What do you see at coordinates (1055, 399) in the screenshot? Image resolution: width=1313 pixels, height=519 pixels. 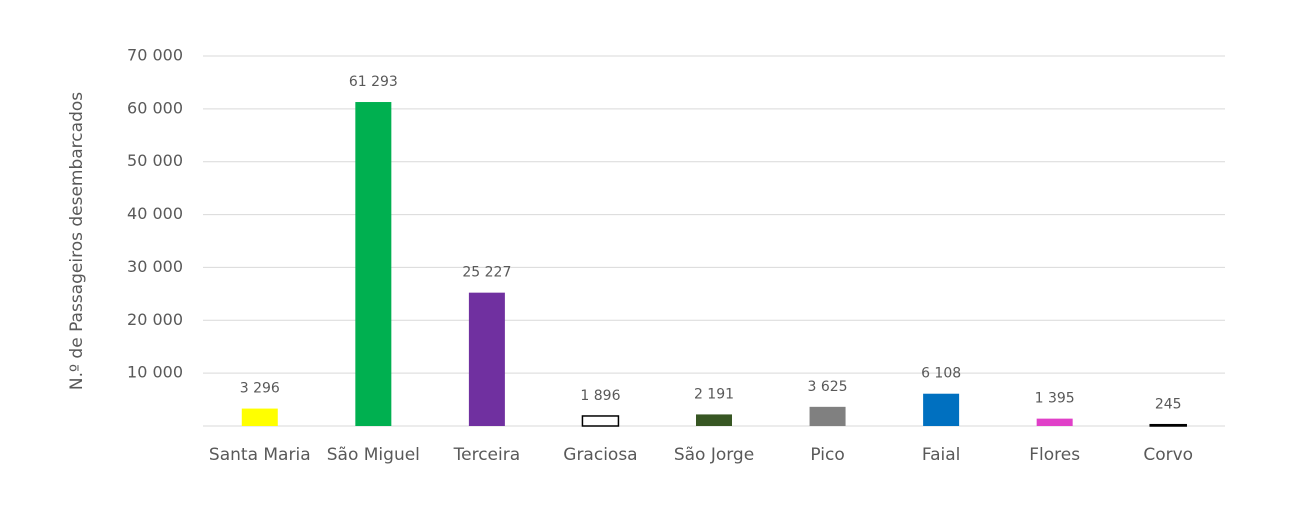 I see `value-label: 1 395` at bounding box center [1055, 399].